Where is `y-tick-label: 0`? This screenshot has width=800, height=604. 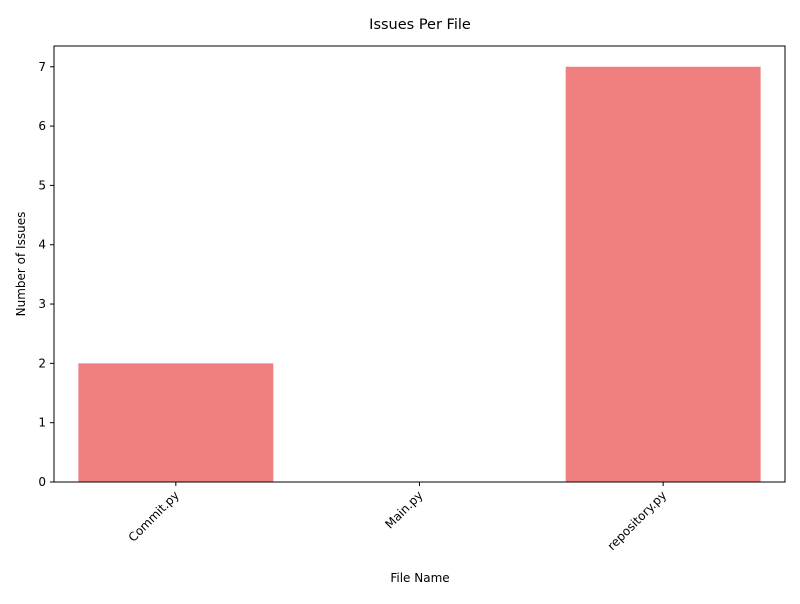 y-tick-label: 0 is located at coordinates (42, 482).